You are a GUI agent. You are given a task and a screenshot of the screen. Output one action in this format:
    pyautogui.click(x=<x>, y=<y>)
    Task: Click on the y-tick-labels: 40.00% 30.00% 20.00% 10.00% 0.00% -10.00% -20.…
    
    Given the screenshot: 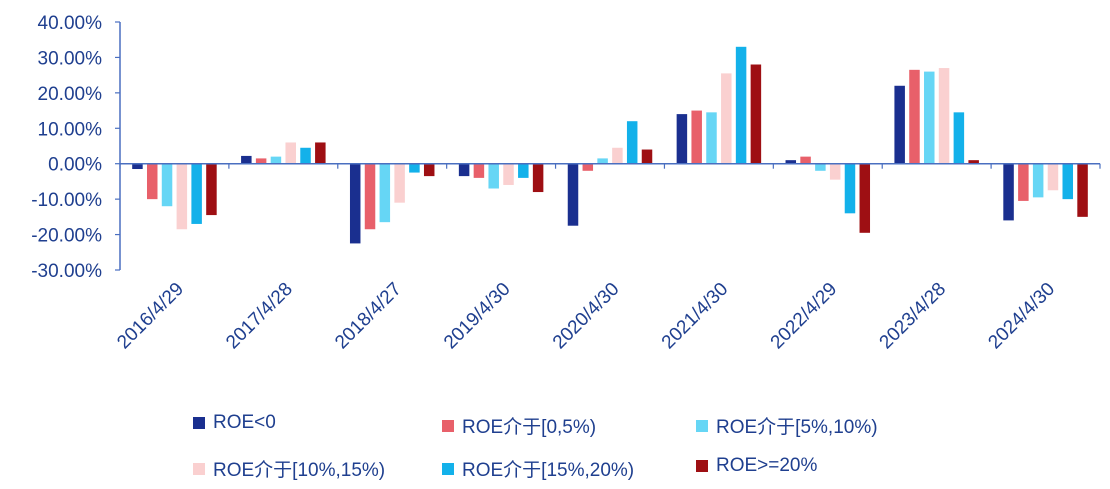 What is the action you would take?
    pyautogui.click(x=66, y=147)
    